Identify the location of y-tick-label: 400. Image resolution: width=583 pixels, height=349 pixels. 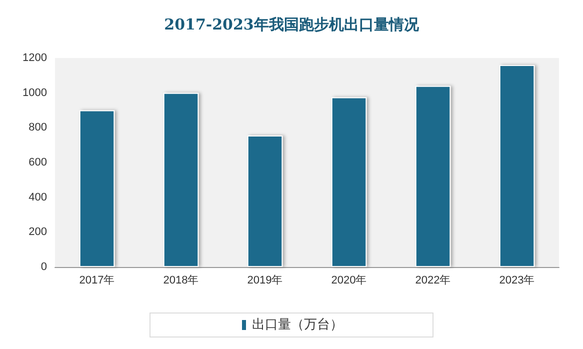
(37, 197).